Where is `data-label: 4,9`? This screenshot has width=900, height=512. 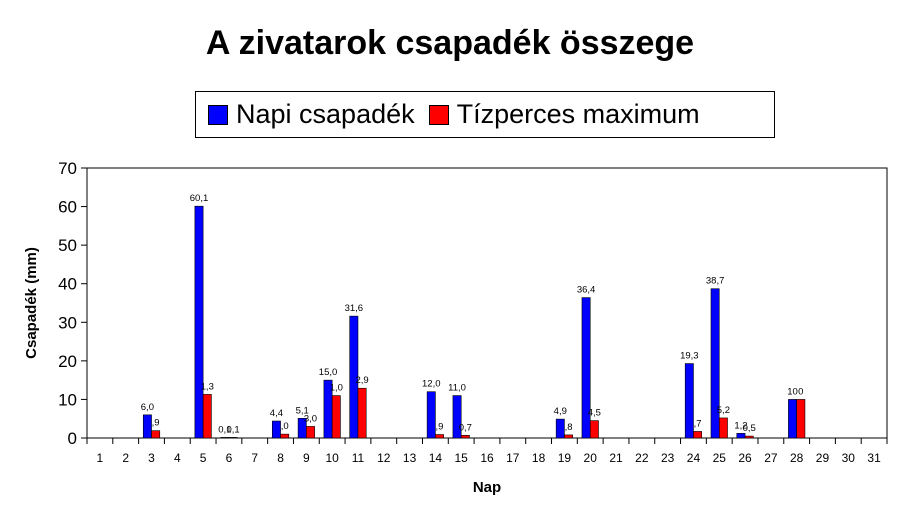
data-label: 4,9 is located at coordinates (560, 411).